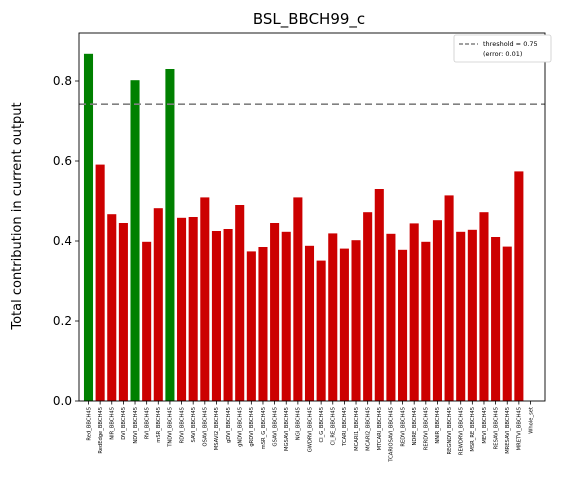 This screenshot has height=494, width=570. Describe the element at coordinates (461, 316) in the screenshot. I see `bar-REWDRVI_BBCH45` at that location.